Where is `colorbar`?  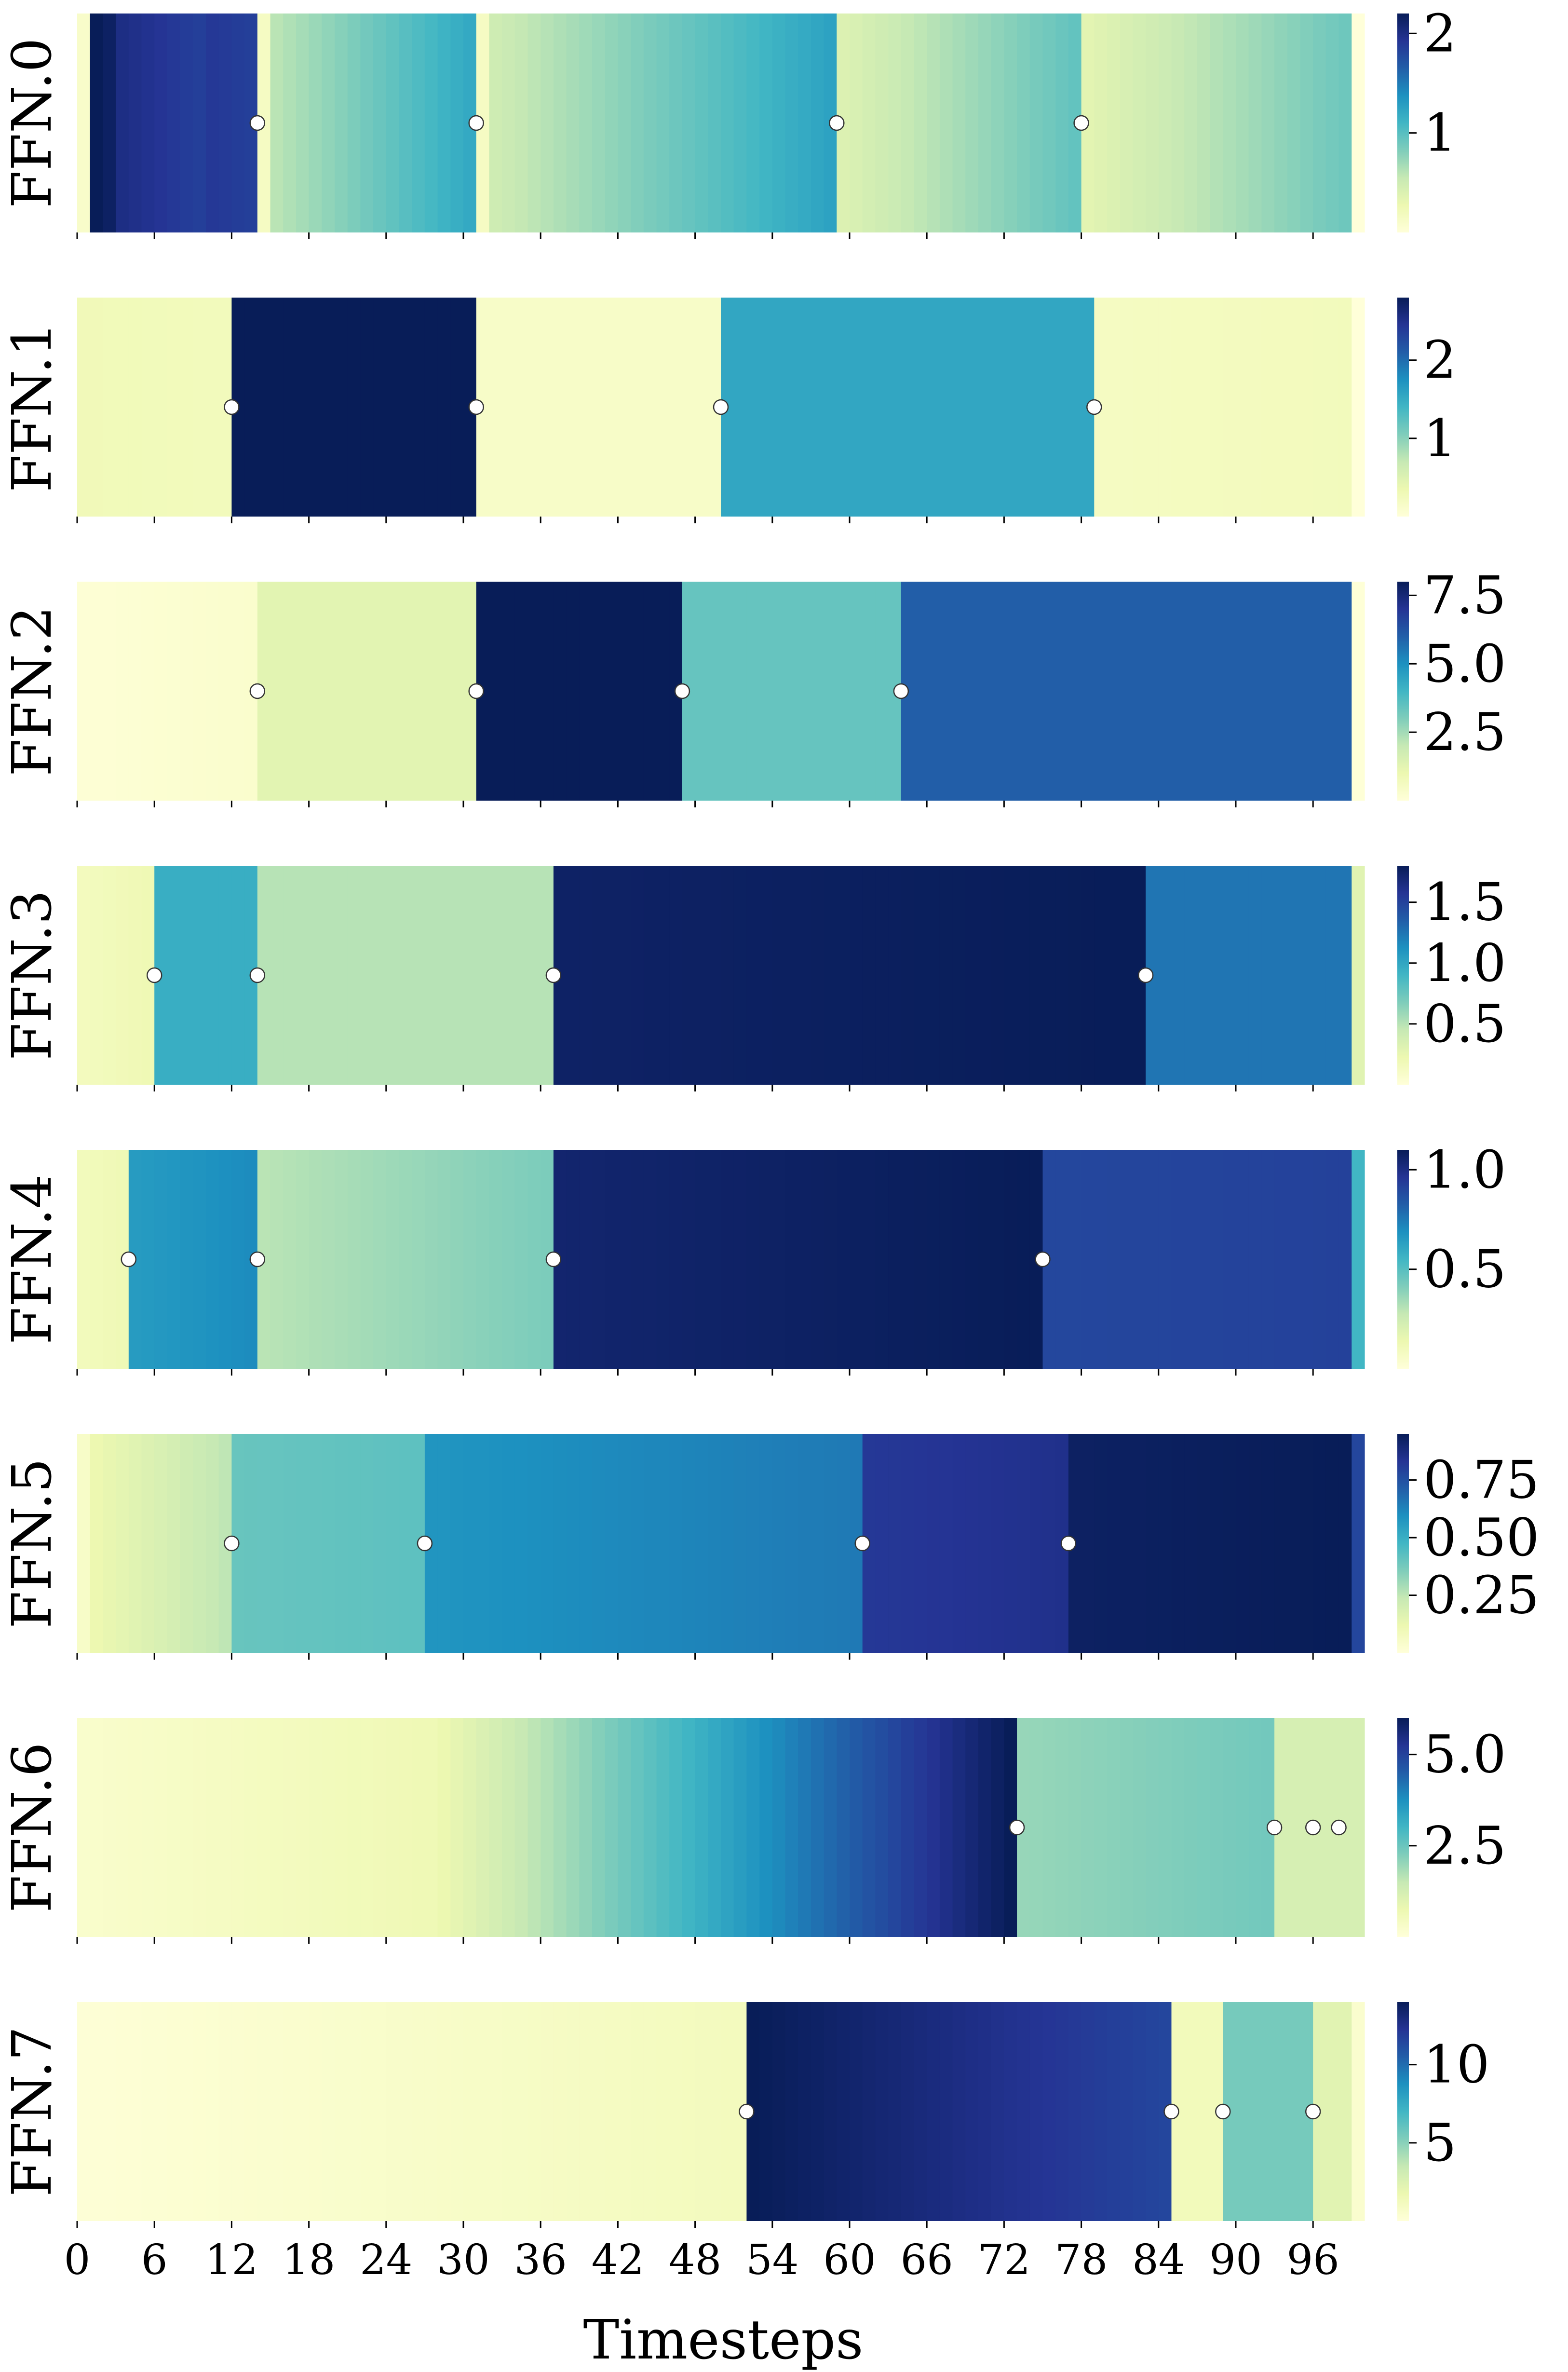 colorbar is located at coordinates (1403, 123).